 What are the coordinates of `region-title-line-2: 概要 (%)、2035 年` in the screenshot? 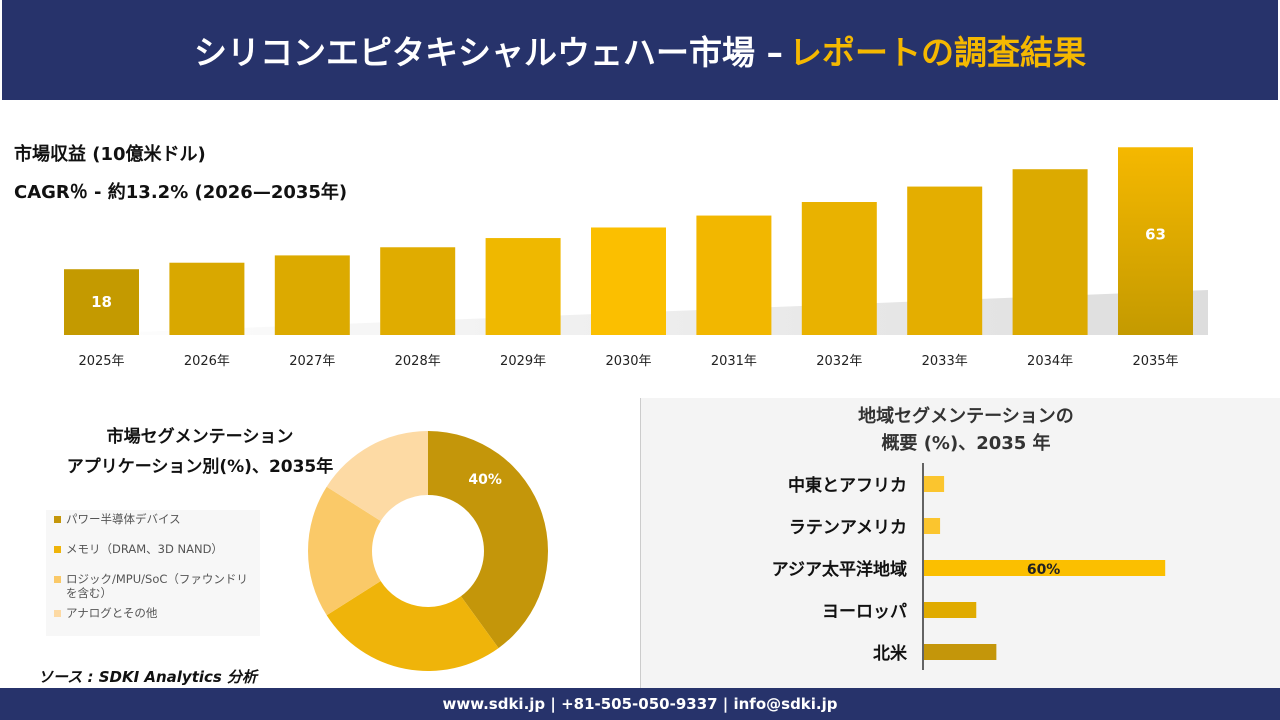 It's located at (966, 443).